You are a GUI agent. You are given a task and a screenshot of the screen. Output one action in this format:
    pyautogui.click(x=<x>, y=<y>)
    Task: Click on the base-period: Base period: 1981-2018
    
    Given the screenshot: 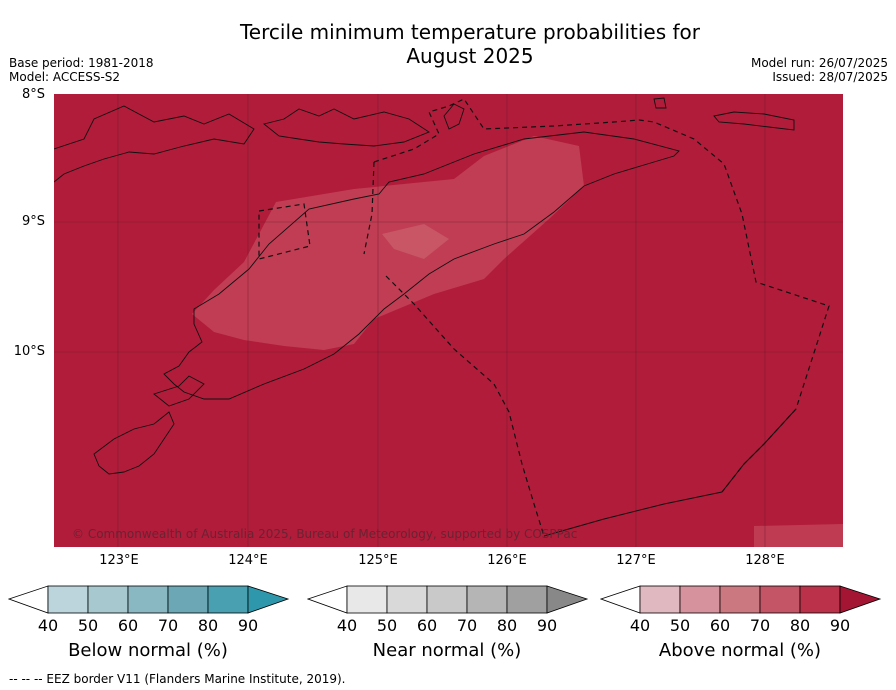 What is the action you would take?
    pyautogui.click(x=81, y=63)
    